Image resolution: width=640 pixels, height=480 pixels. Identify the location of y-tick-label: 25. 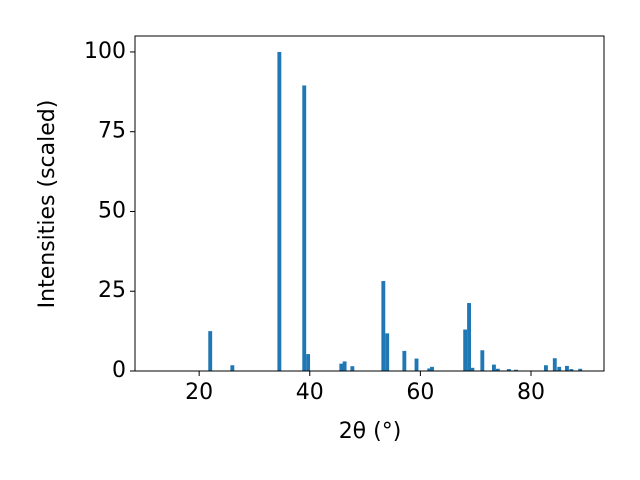
(112, 290).